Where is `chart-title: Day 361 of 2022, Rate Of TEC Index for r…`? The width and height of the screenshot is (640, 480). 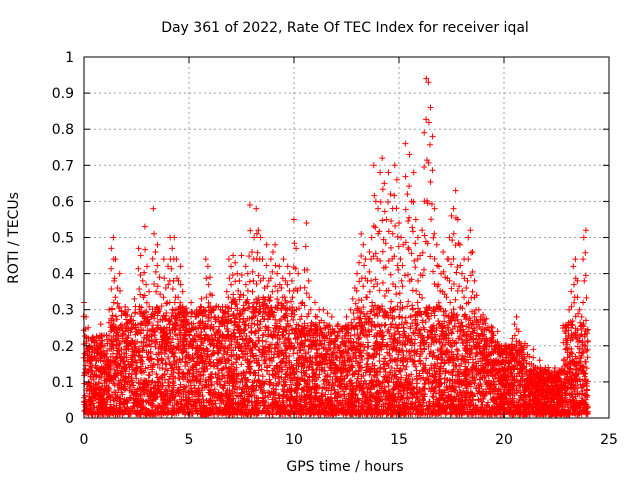
chart-title: Day 361 of 2022, Rate Of TEC Index for r… is located at coordinates (345, 28).